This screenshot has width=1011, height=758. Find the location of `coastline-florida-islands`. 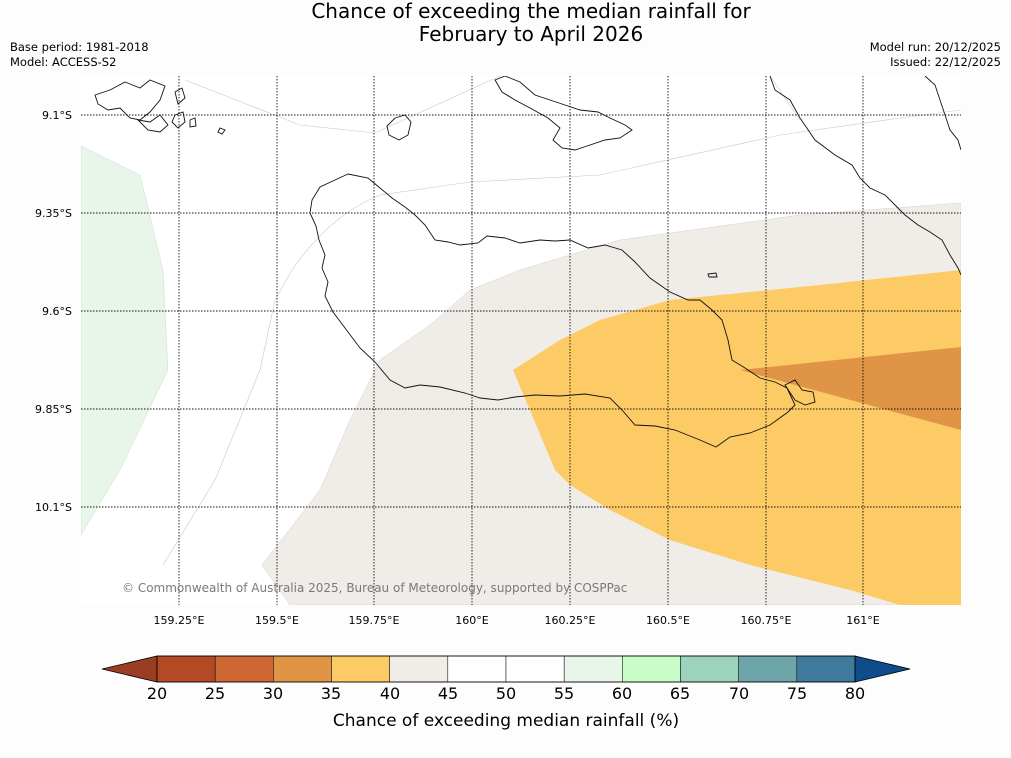

coastline-florida-islands is located at coordinates (563, 113).